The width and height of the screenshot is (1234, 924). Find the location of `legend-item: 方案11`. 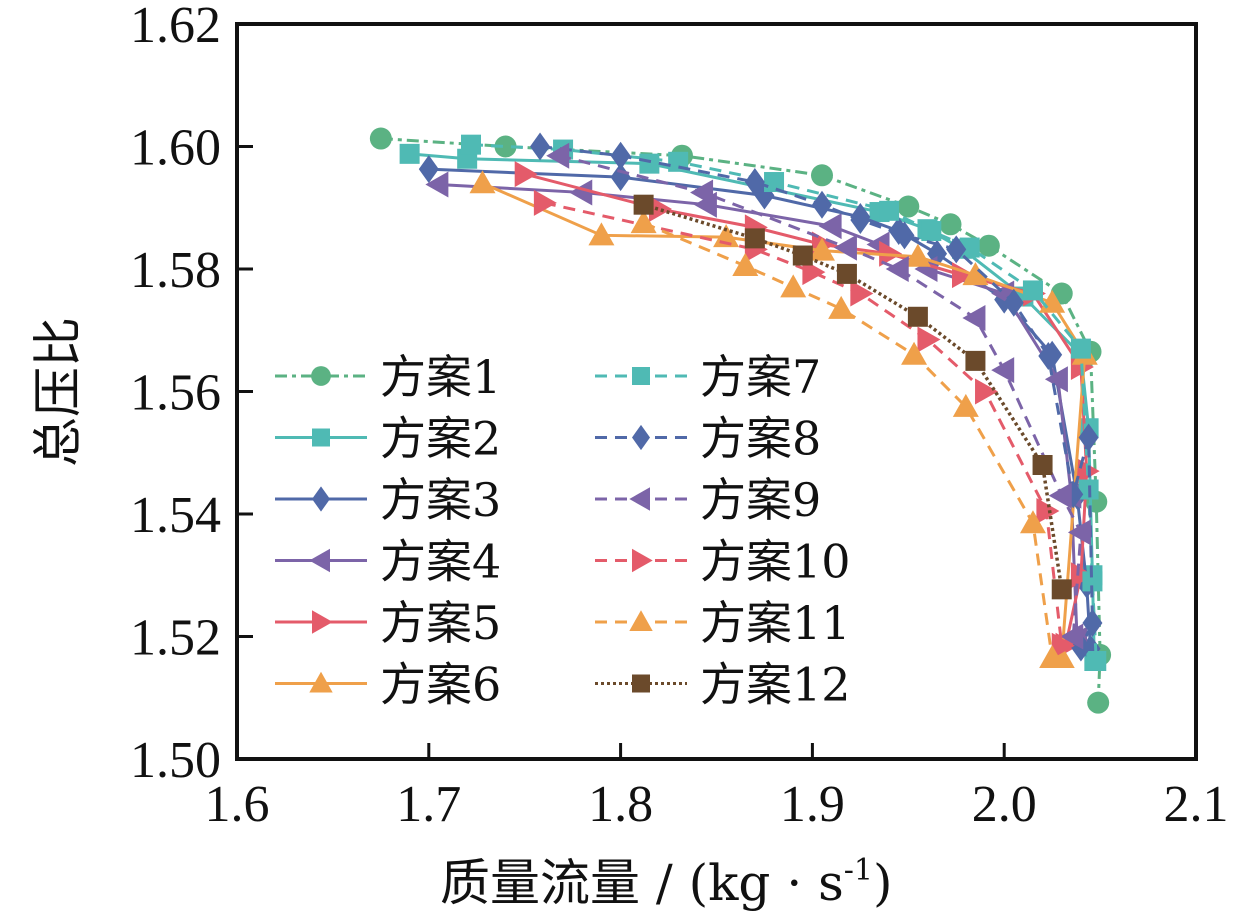

legend-item: 方案11 is located at coordinates (723, 623).